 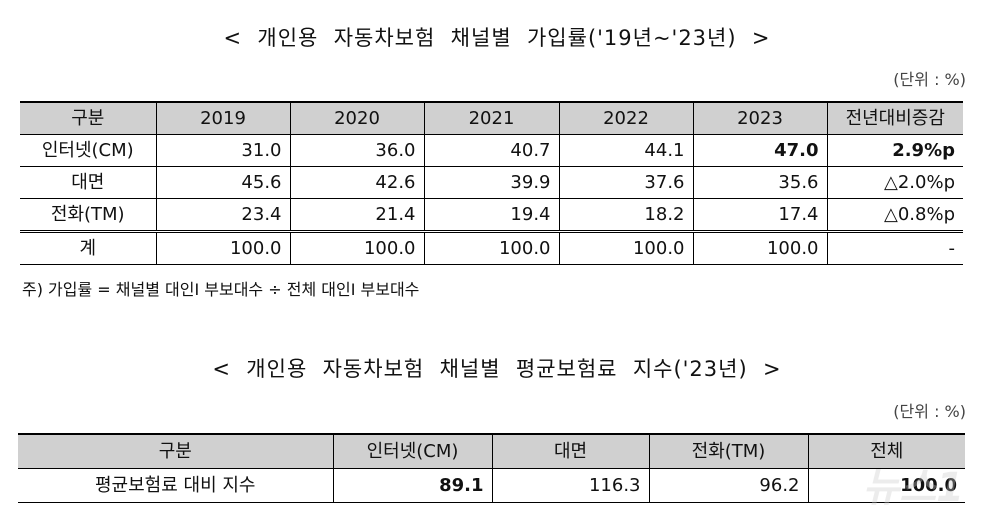 I want to click on header-internet: 인터넷(CM), so click(x=412, y=451).